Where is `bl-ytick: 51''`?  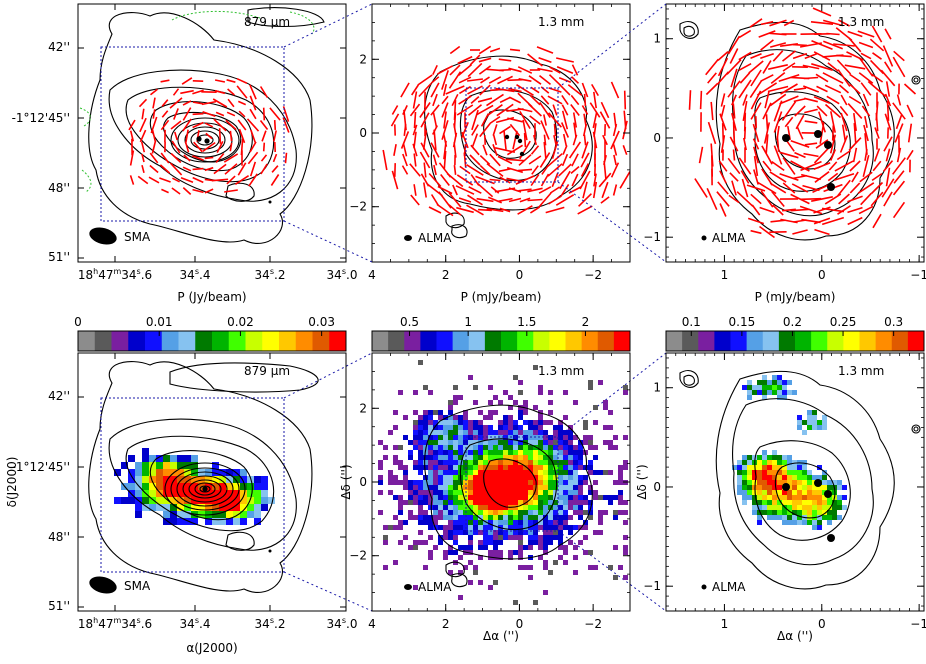
bl-ytick: 51'' is located at coordinates (59, 606).